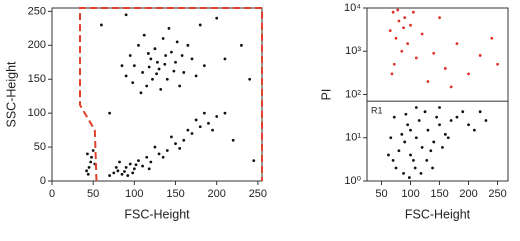  What do you see at coordinates (43, 181) in the screenshot?
I see `y-tick-label: 0` at bounding box center [43, 181].